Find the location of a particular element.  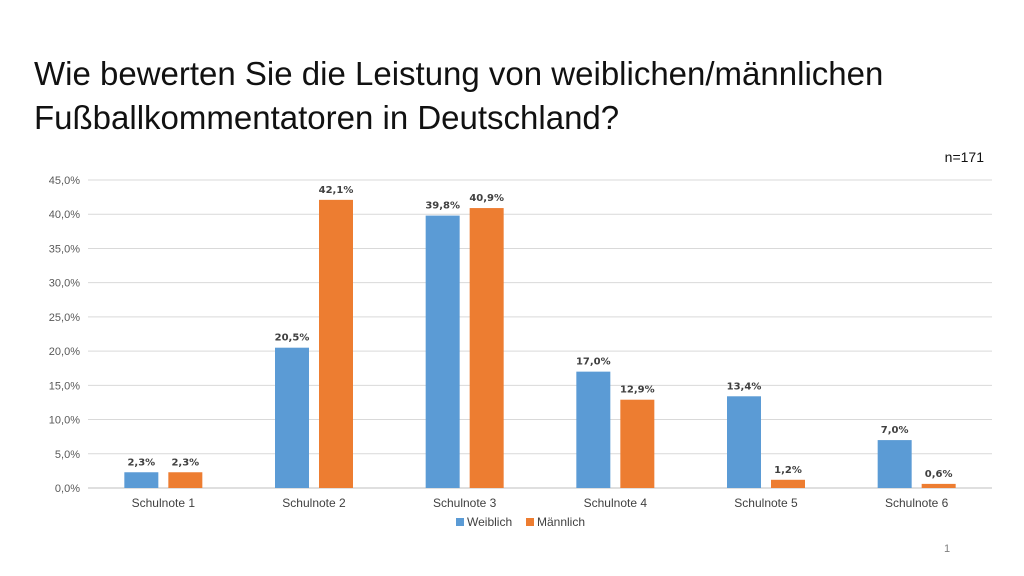

page-number: 1 is located at coordinates (947, 549).